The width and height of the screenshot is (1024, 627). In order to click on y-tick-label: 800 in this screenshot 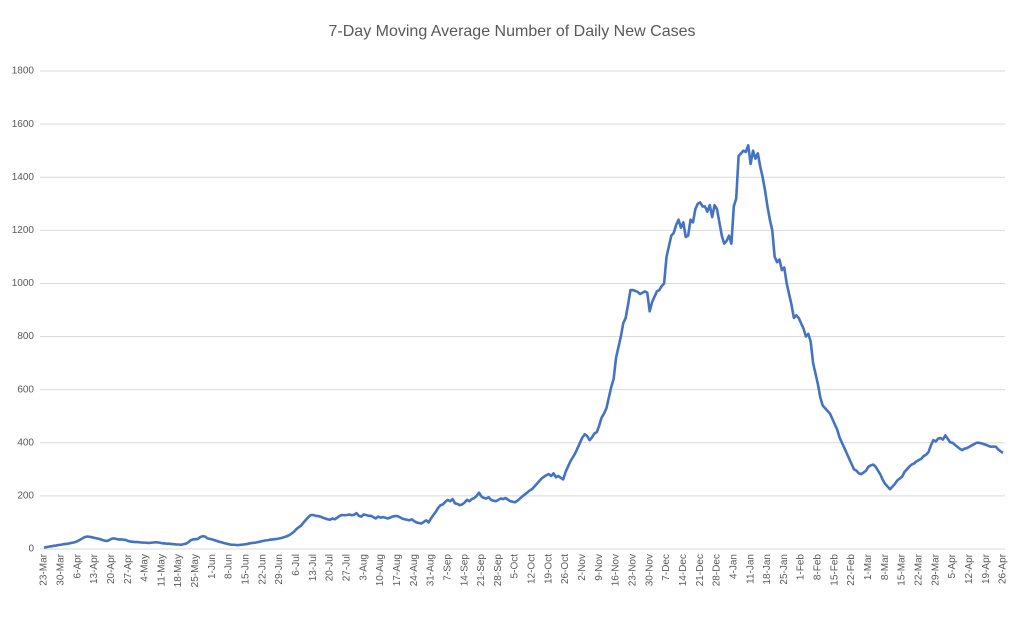, I will do `click(25, 336)`.